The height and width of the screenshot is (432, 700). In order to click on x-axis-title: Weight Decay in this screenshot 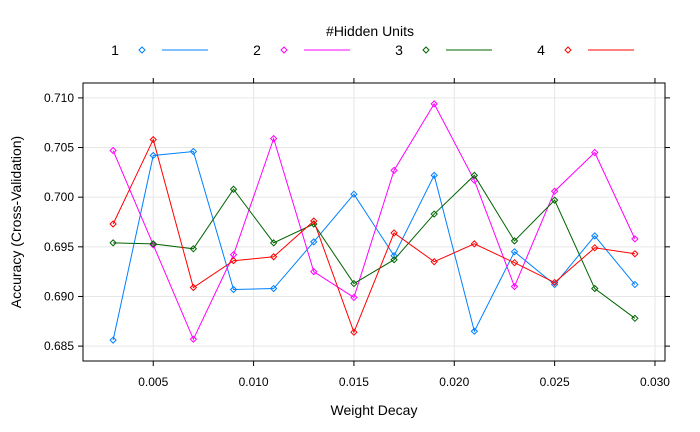, I will do `click(374, 410)`.